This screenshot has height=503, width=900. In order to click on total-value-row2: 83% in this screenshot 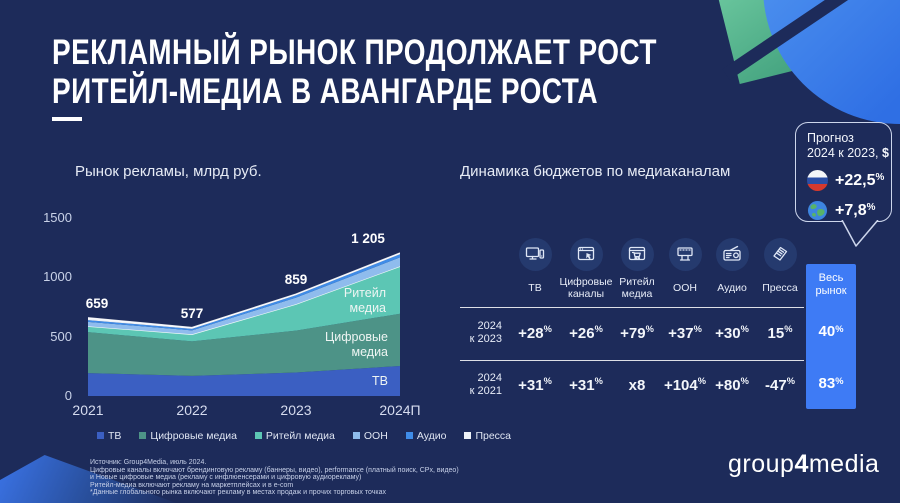, I will do `click(831, 383)`.